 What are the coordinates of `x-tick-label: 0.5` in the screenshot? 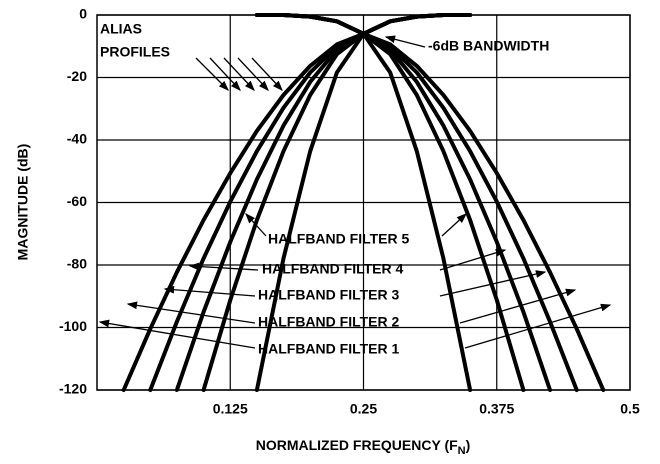 It's located at (630, 409).